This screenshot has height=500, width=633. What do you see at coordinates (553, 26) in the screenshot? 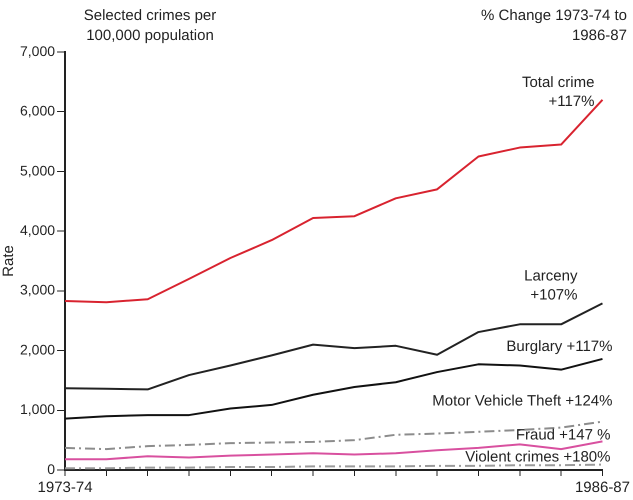
I see `chart-subtitle: % Change 1973-74 to 1986-87` at bounding box center [553, 26].